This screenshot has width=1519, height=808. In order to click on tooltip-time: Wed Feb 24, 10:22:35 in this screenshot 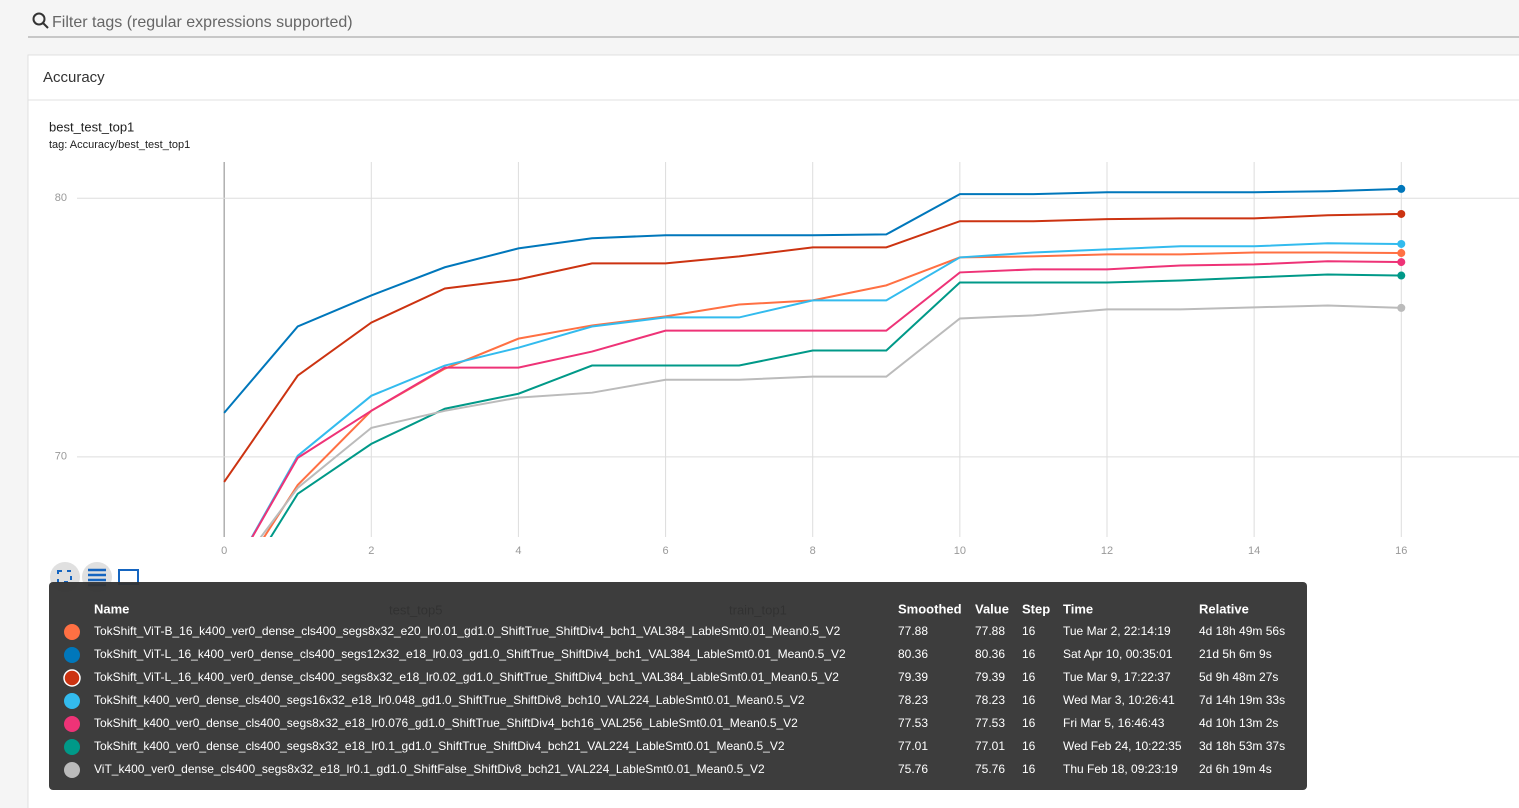, I will do `click(1122, 746)`.